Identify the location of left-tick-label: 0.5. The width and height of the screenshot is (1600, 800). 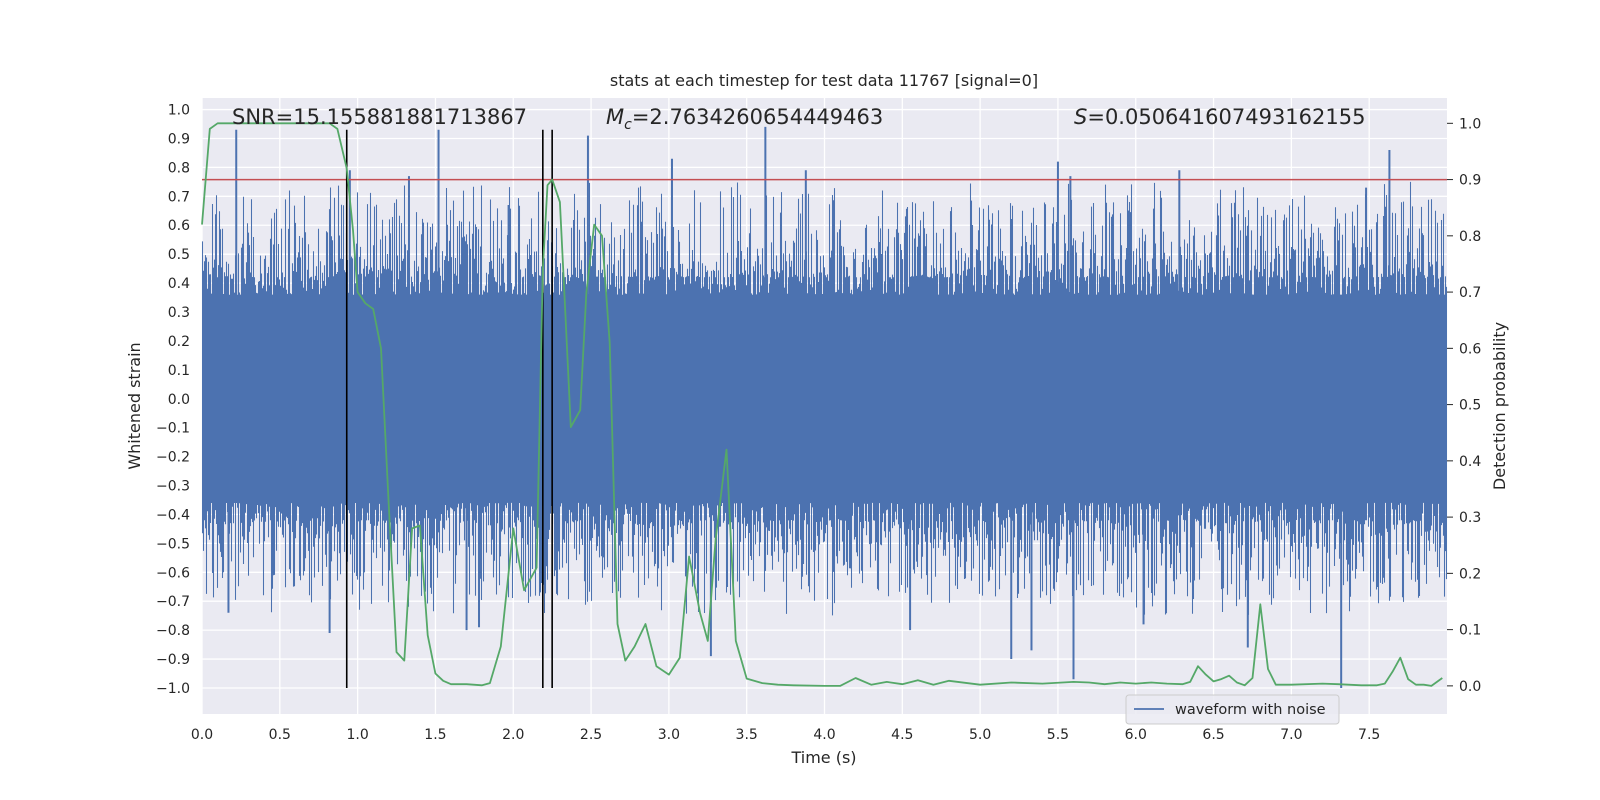
(179, 255).